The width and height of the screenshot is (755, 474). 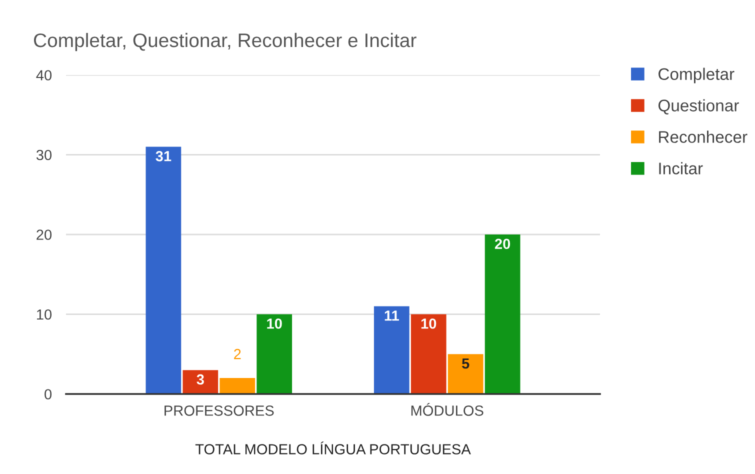 I want to click on data-label: 5, so click(x=466, y=363).